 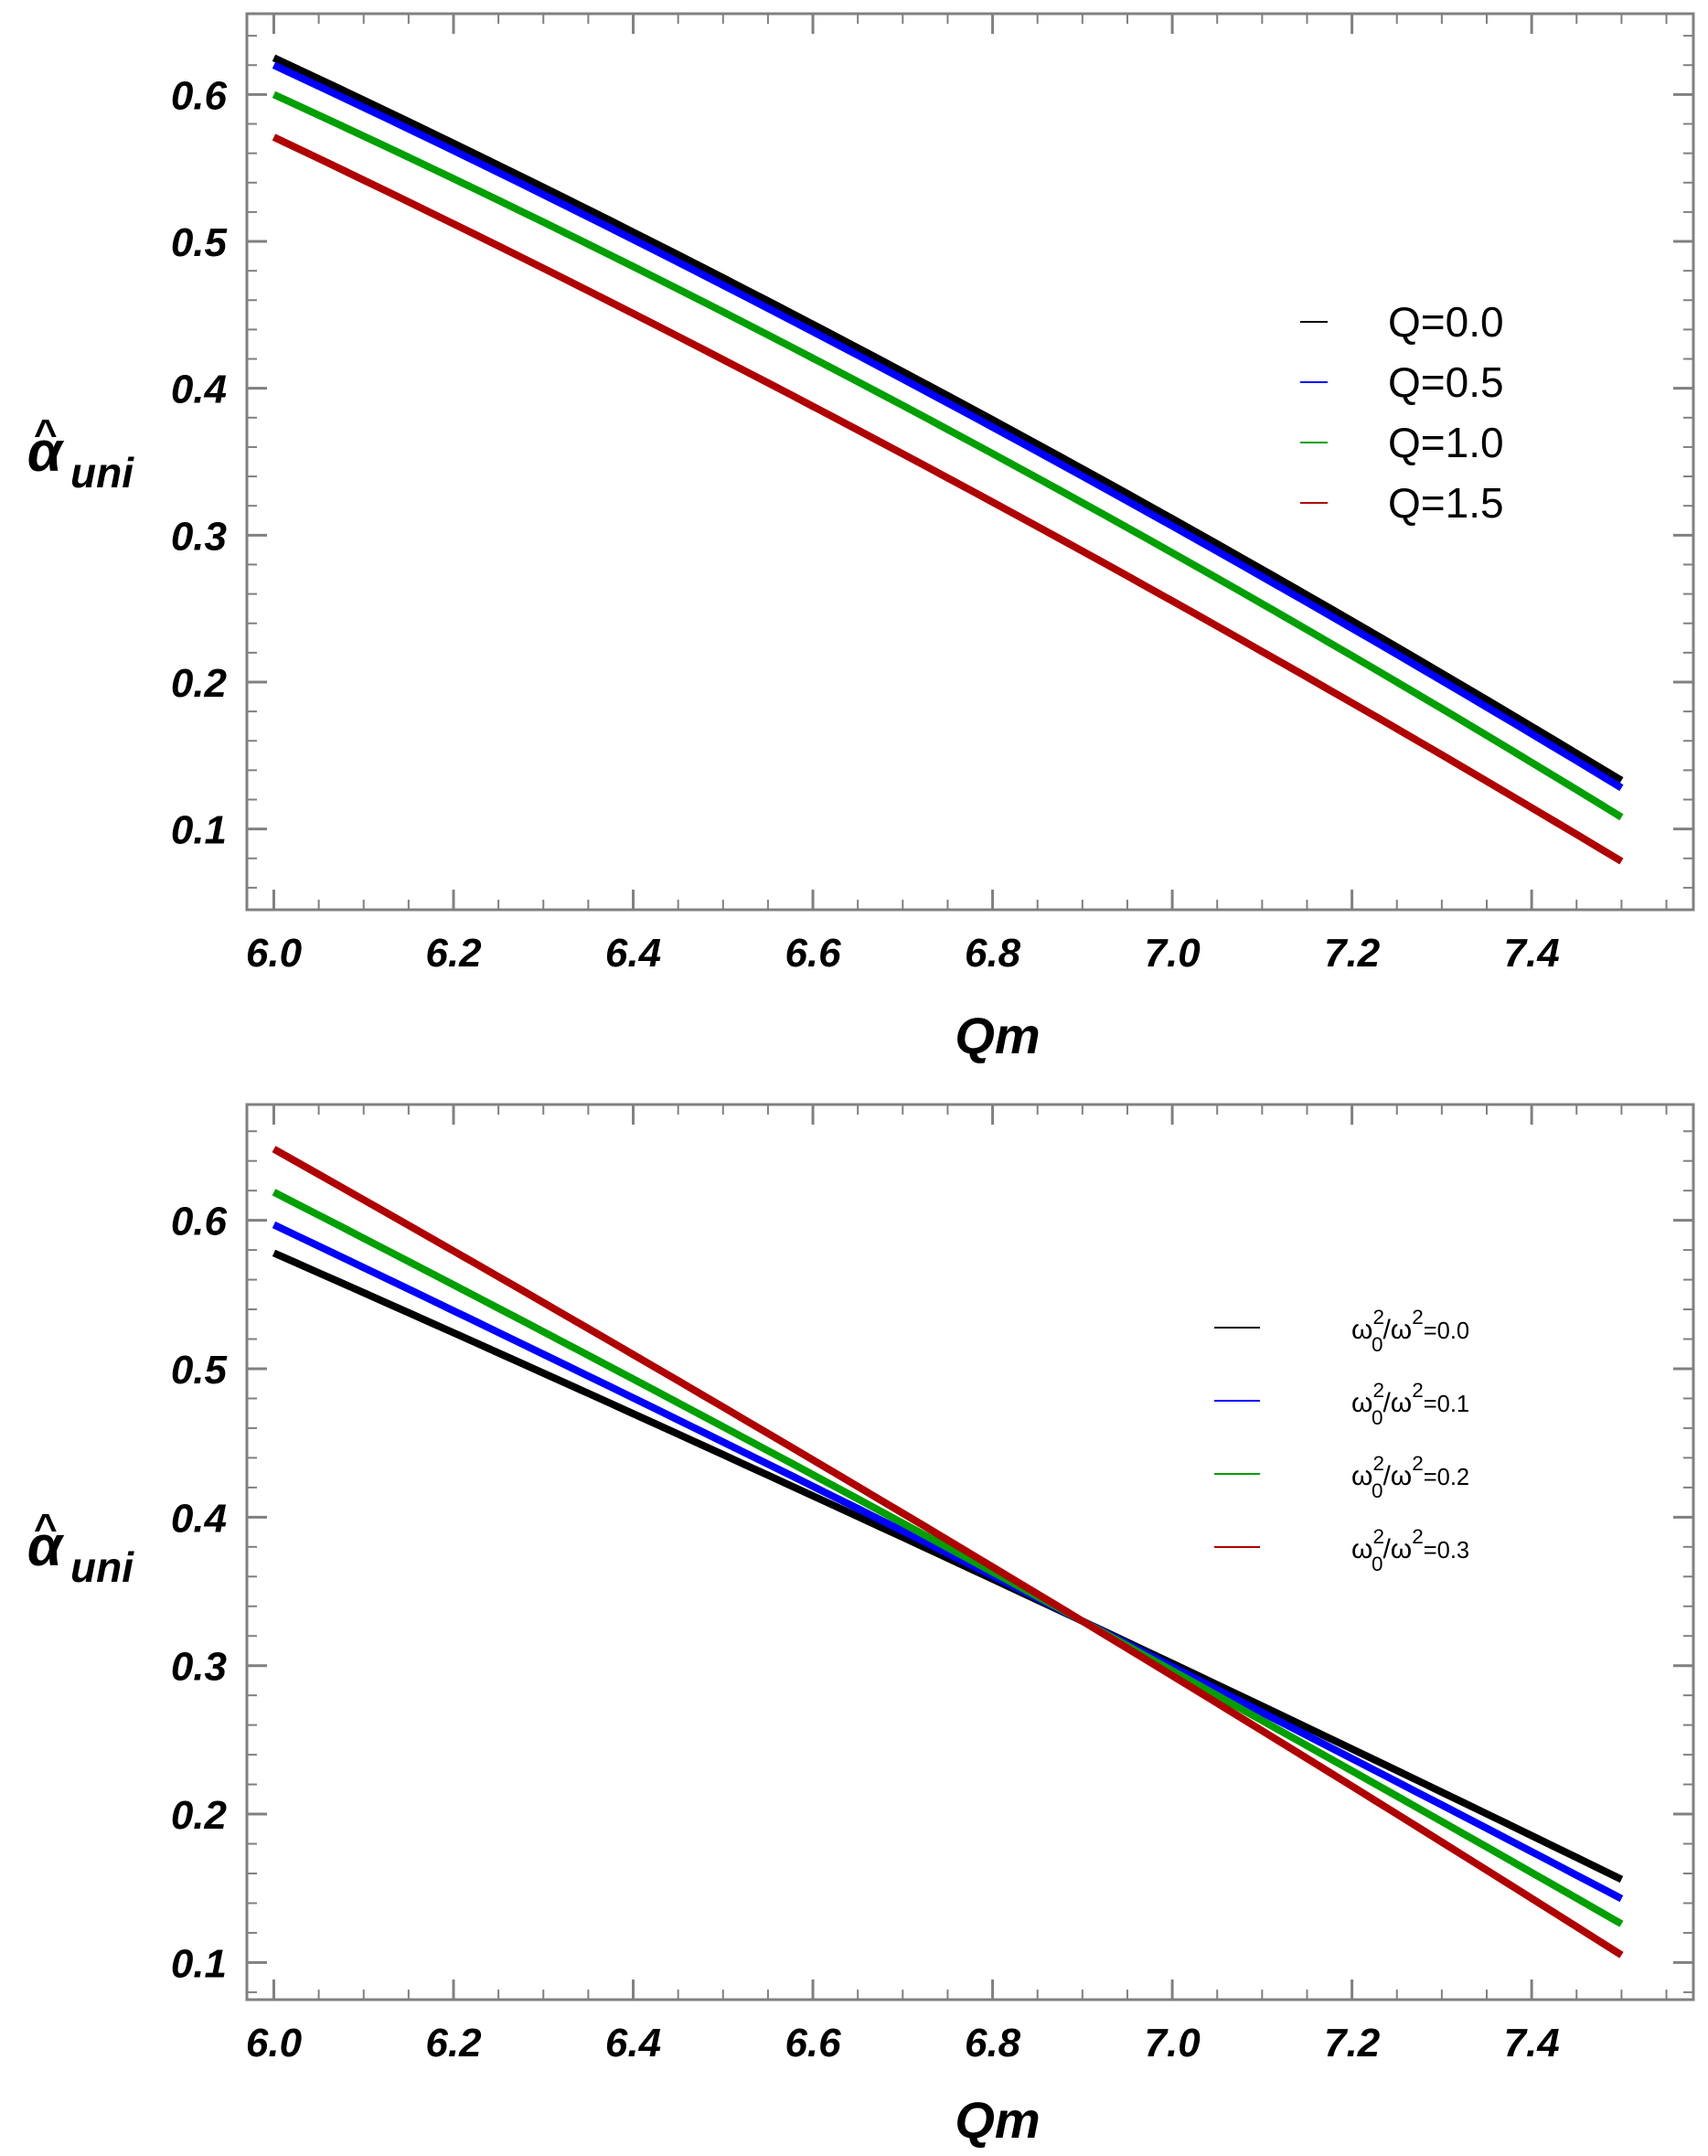 What do you see at coordinates (1447, 1331) in the screenshot?
I see `legend-value: =0.0` at bounding box center [1447, 1331].